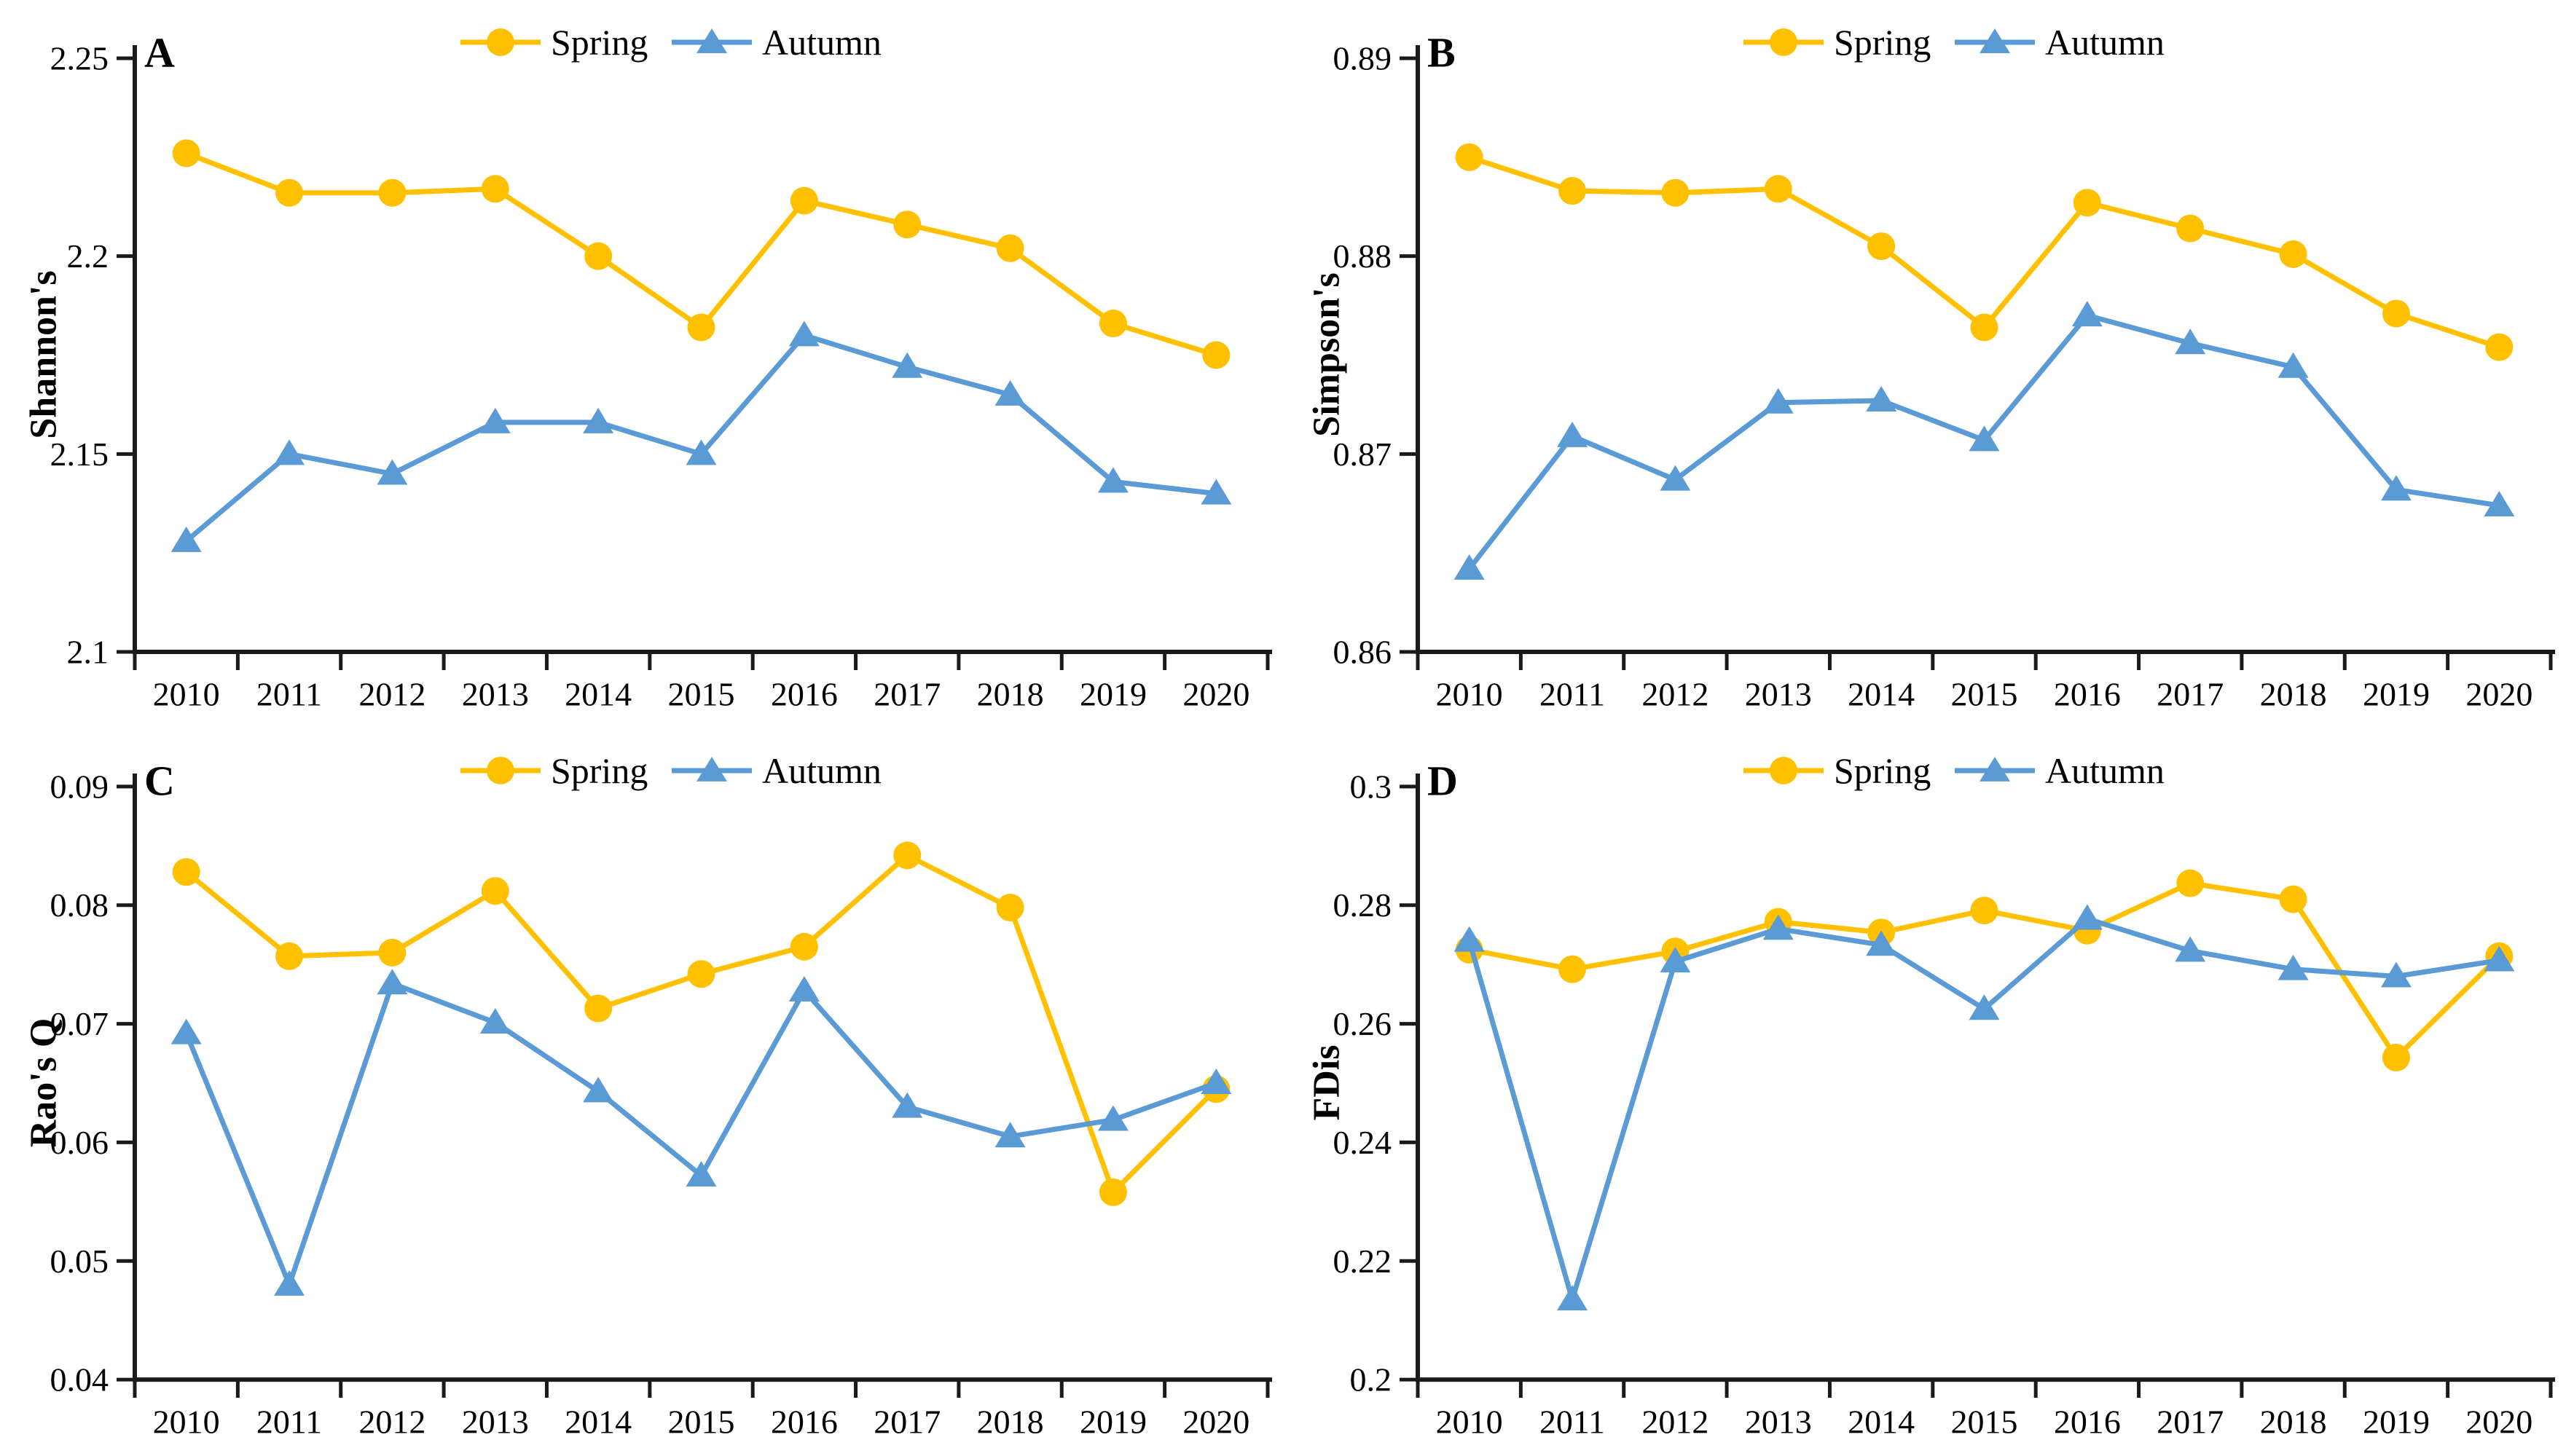  I want to click on x-tick-label: 2015, so click(1984, 1422).